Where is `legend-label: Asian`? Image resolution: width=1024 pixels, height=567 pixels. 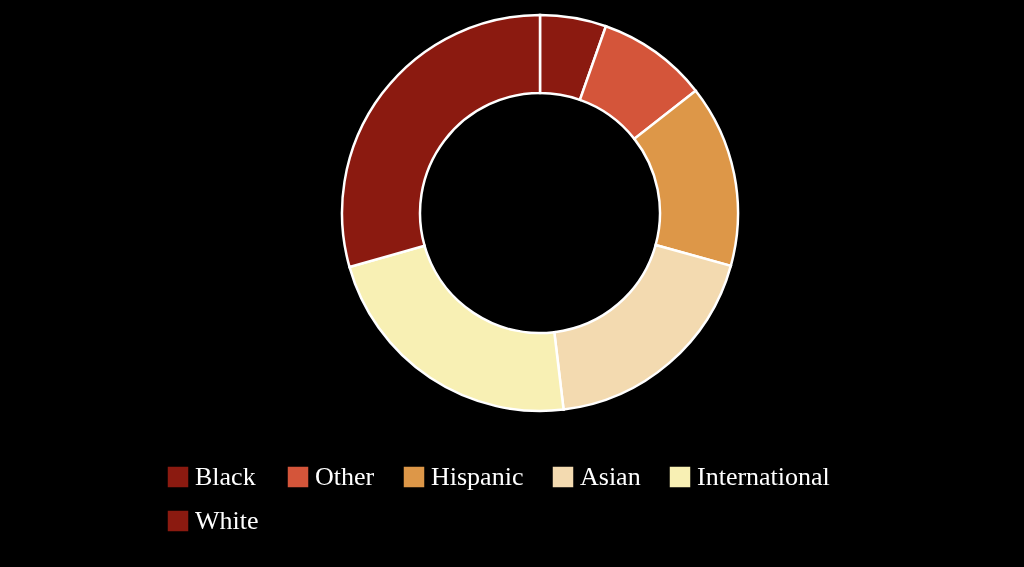
legend-label: Asian is located at coordinates (610, 476).